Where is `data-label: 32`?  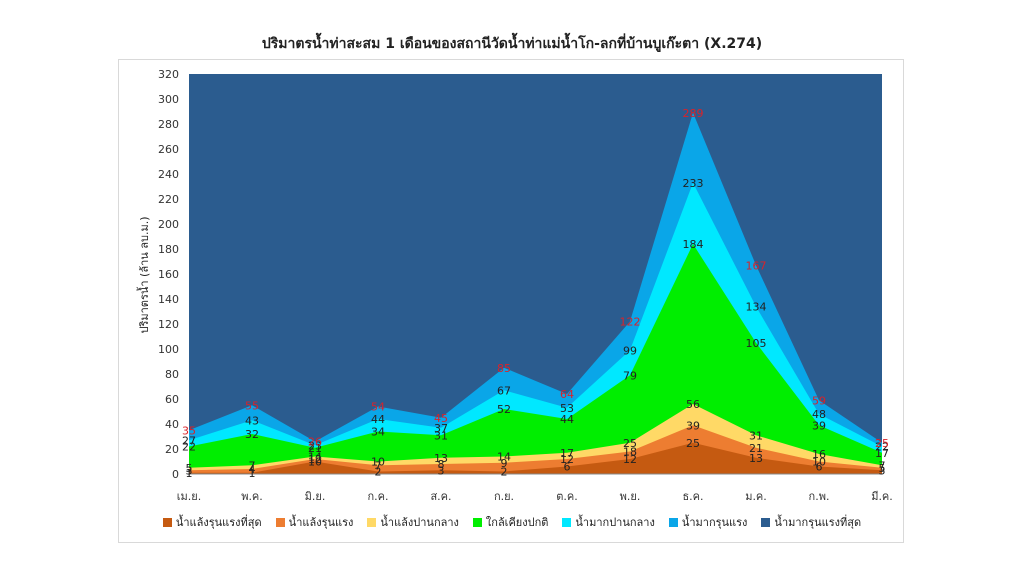
data-label: 32 is located at coordinates (252, 434).